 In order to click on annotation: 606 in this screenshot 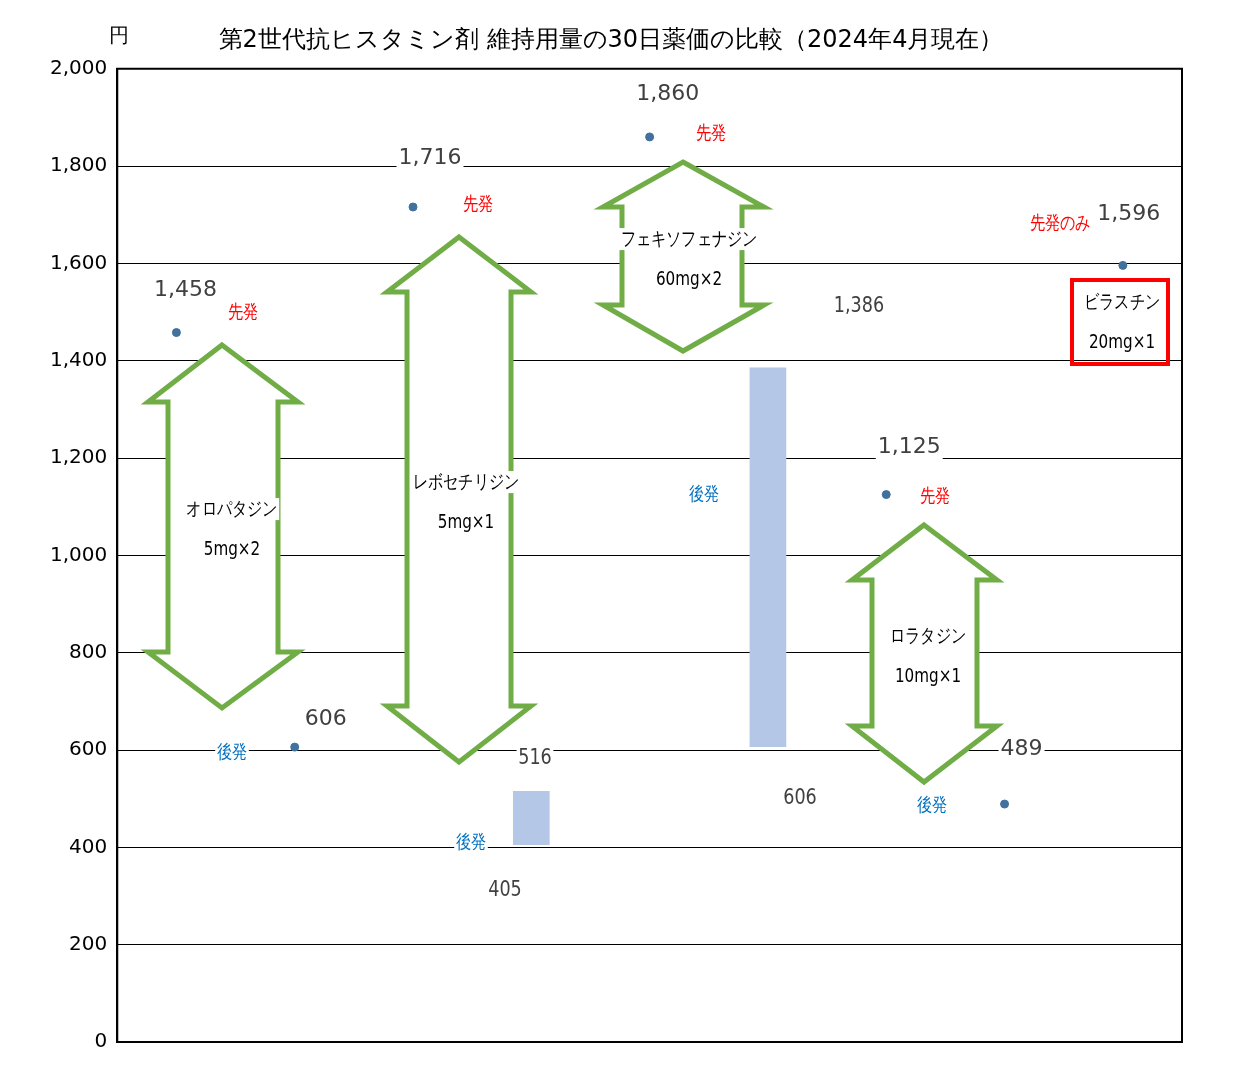, I will do `click(800, 797)`.